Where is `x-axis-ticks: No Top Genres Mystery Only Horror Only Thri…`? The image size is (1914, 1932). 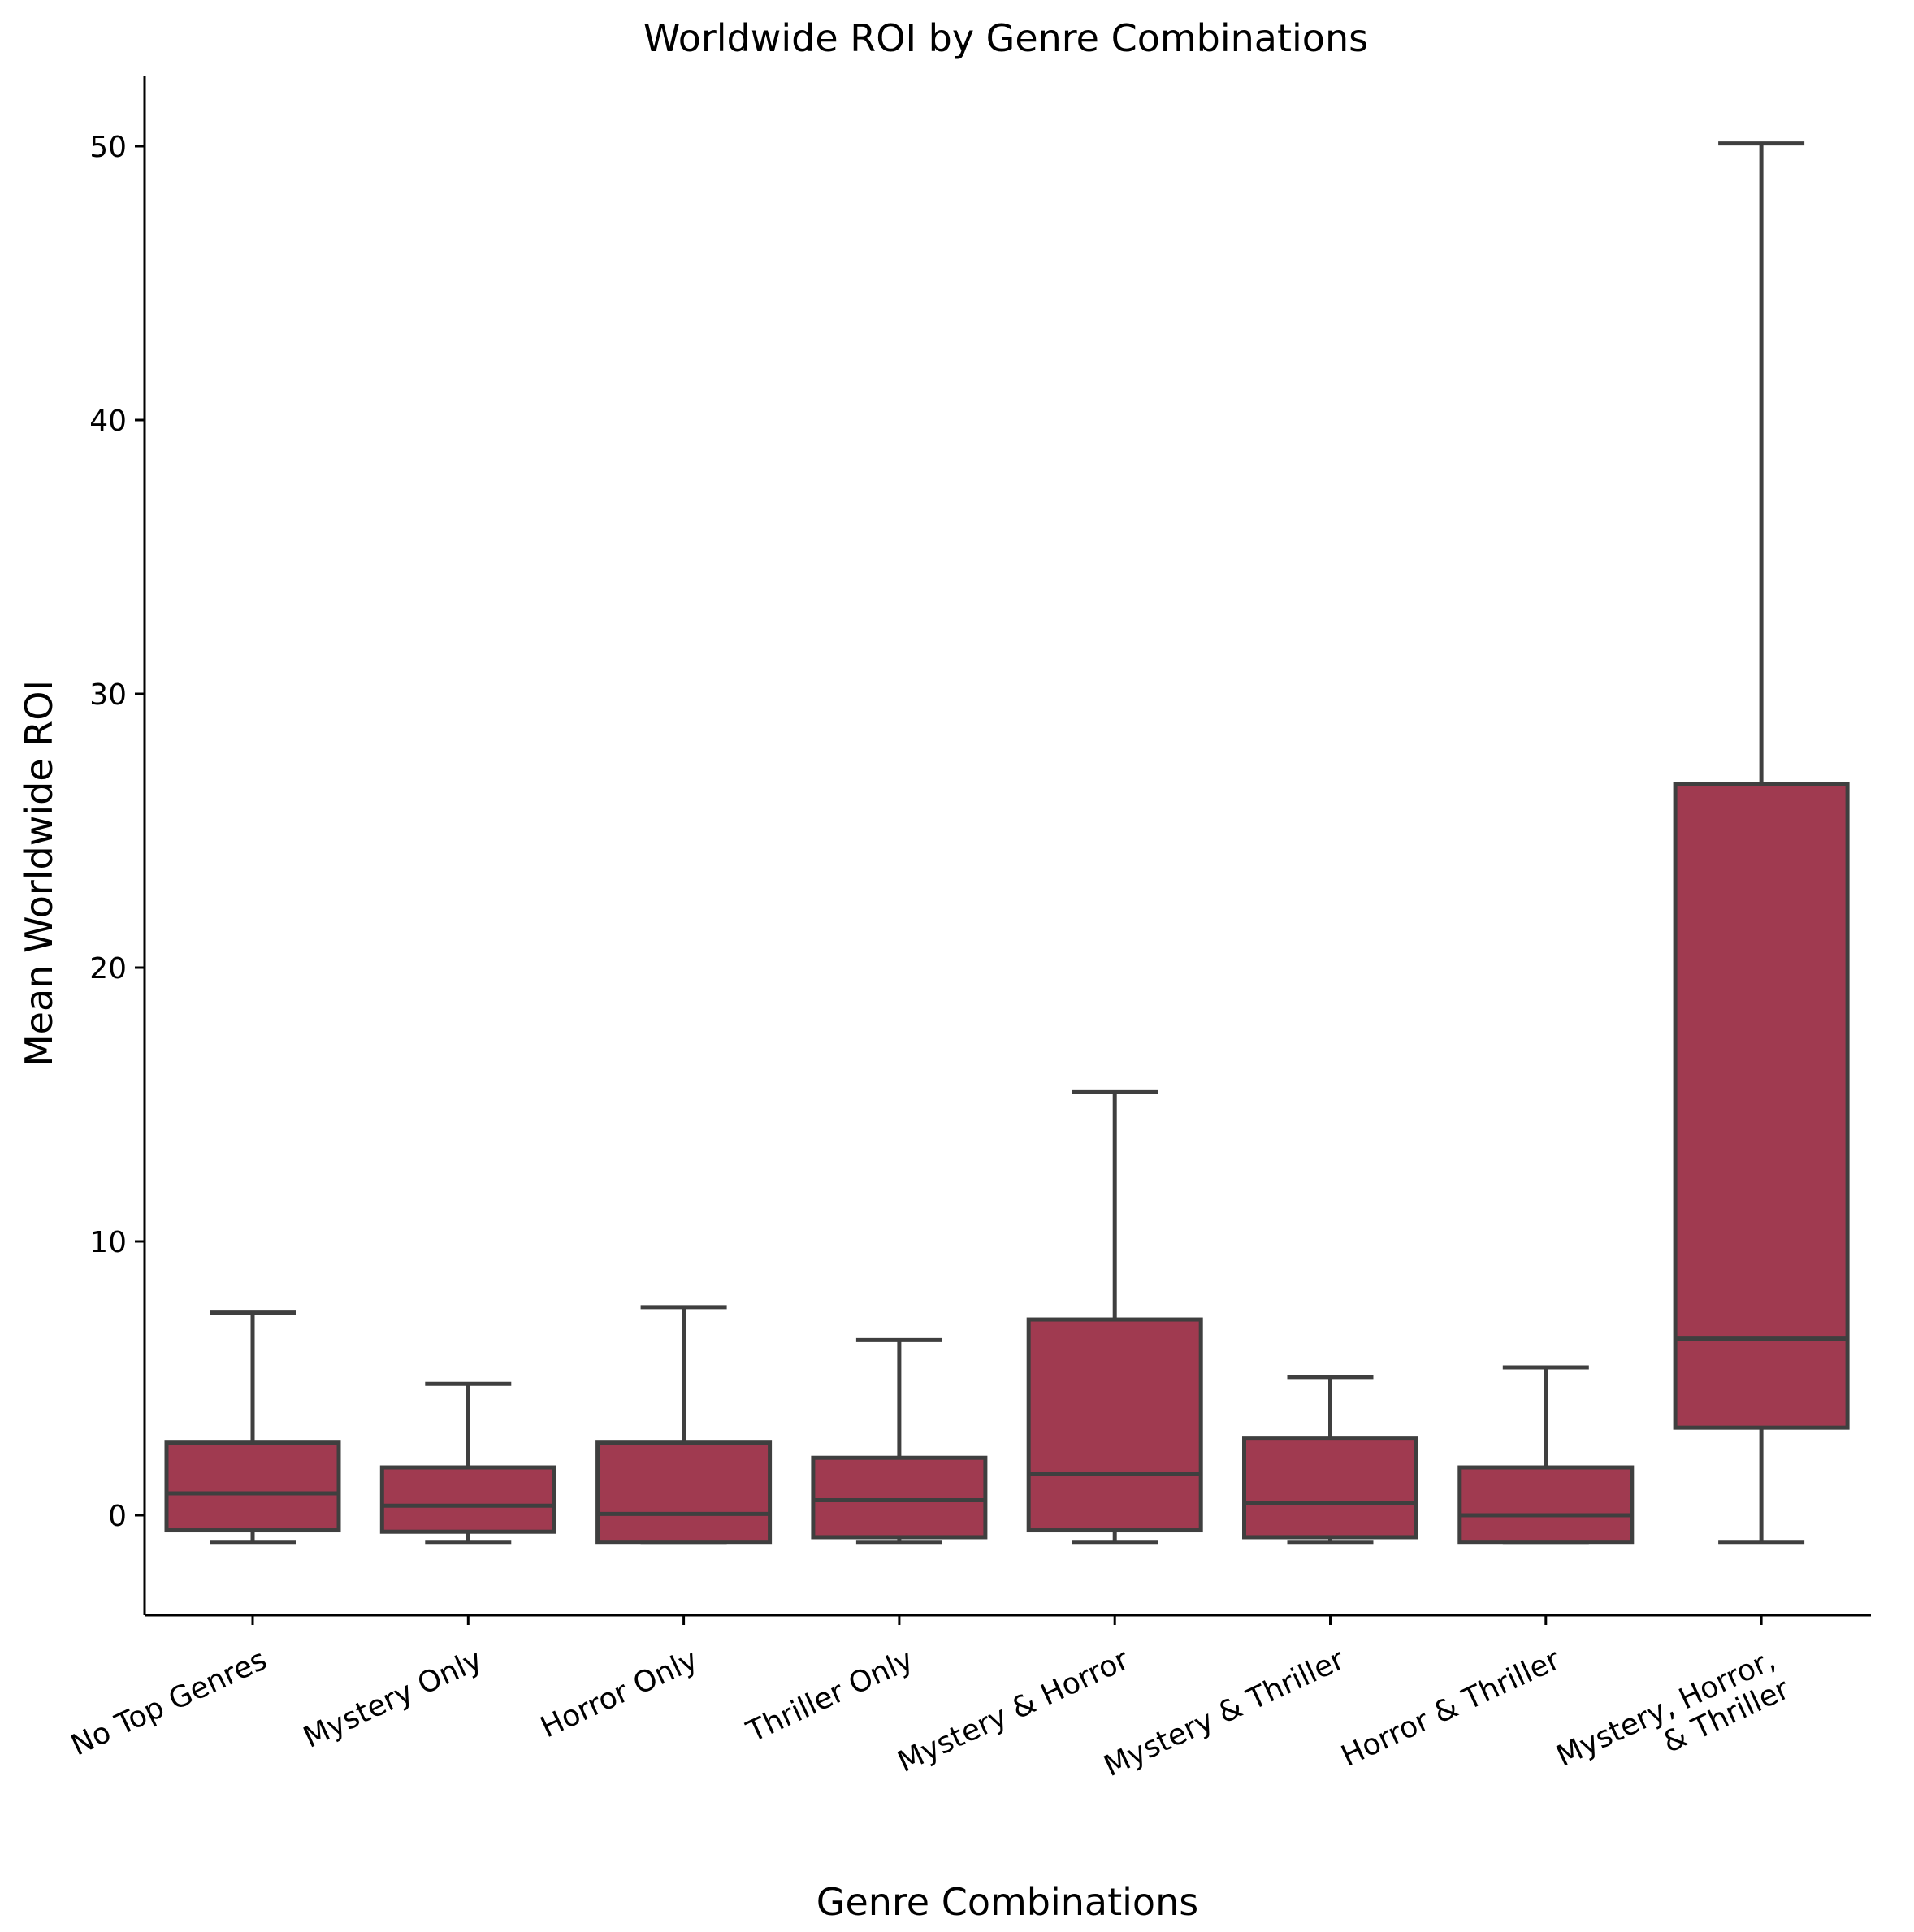 x-axis-ticks: No Top Genres Mystery Only Horror Only Thri… is located at coordinates (930, 1709).